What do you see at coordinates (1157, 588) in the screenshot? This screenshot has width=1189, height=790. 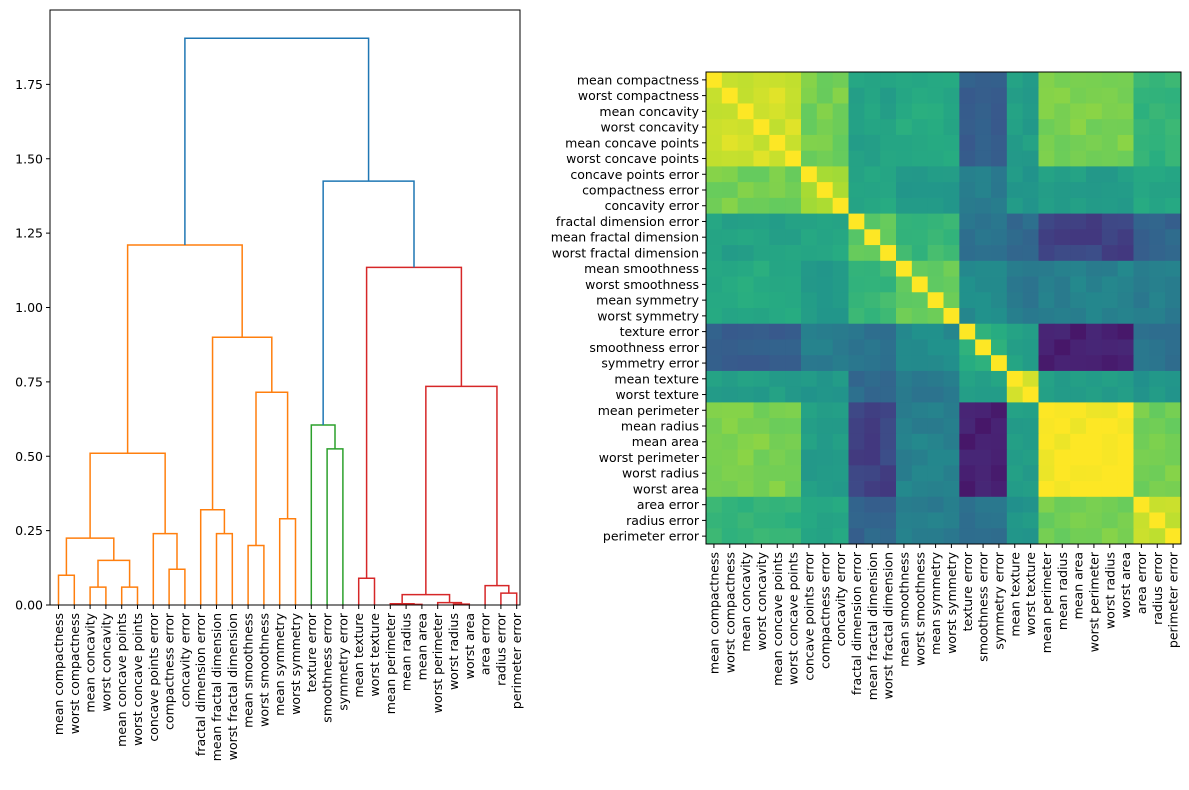 I see `heatmap-column-label: radius error` at bounding box center [1157, 588].